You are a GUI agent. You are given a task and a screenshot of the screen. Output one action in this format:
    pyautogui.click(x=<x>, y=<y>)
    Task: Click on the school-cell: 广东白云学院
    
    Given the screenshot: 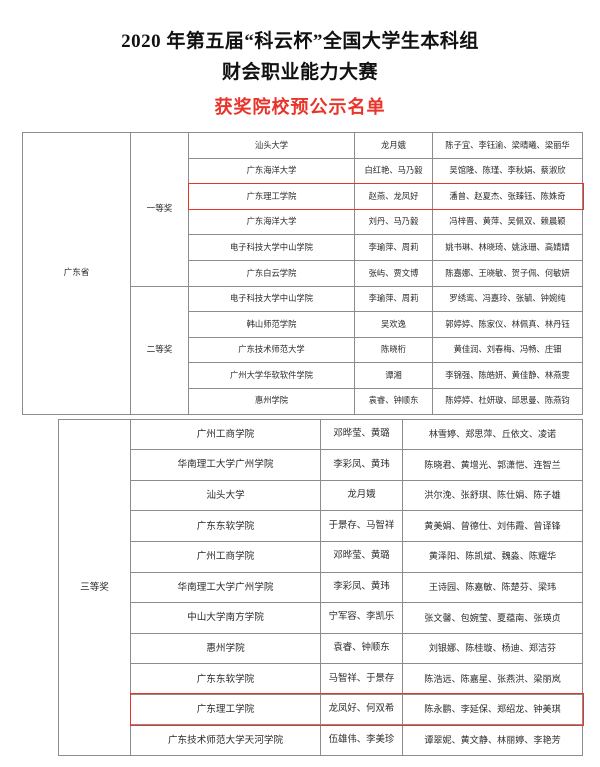 What is the action you would take?
    pyautogui.click(x=271, y=273)
    